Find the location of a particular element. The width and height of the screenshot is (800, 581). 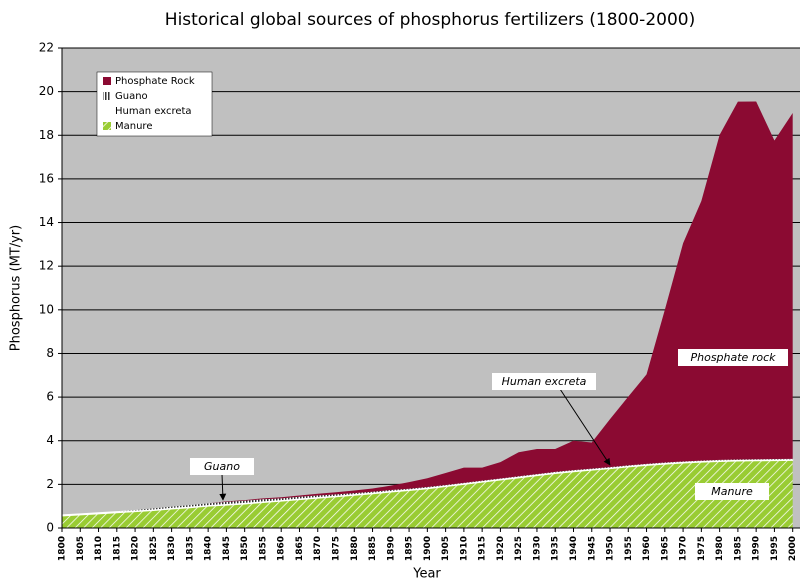

x-tick-label: 1875 is located at coordinates (337, 548).